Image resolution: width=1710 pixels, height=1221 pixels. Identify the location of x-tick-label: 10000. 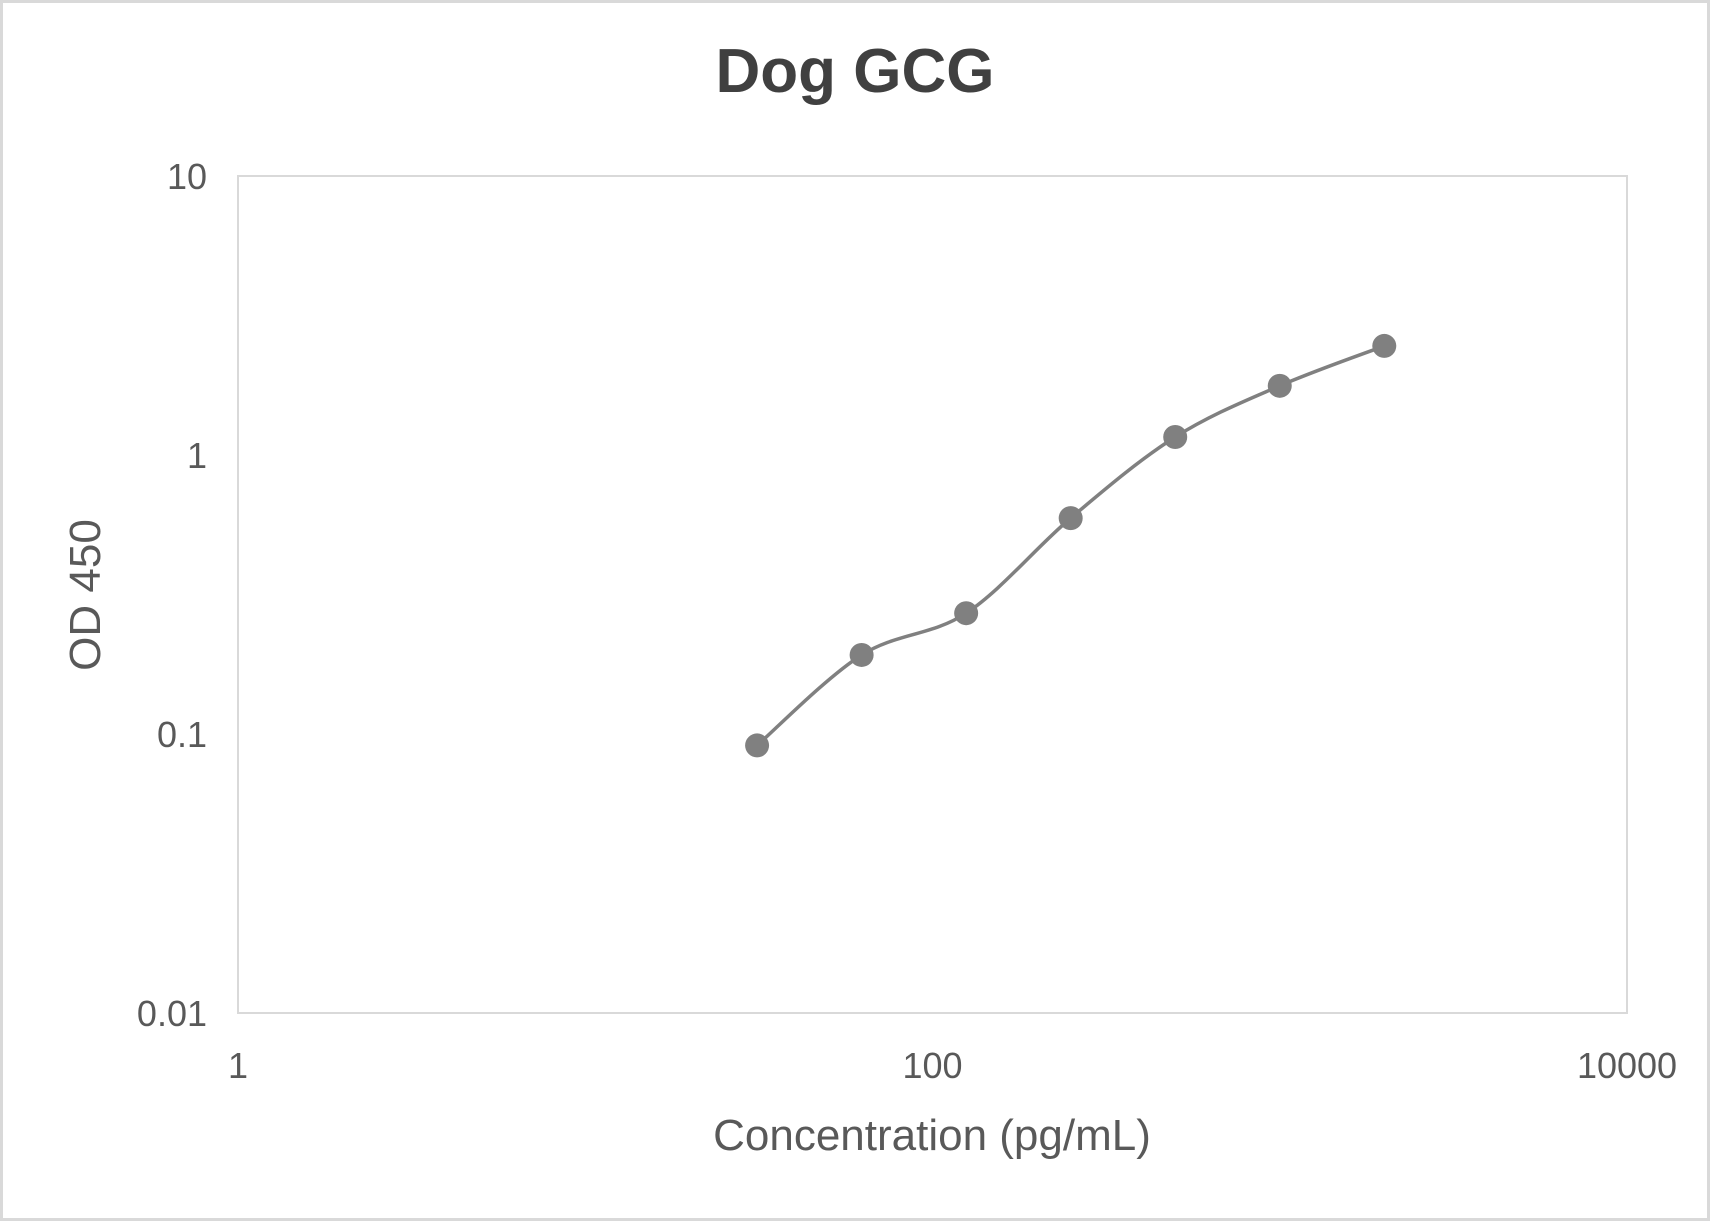
(1627, 1065).